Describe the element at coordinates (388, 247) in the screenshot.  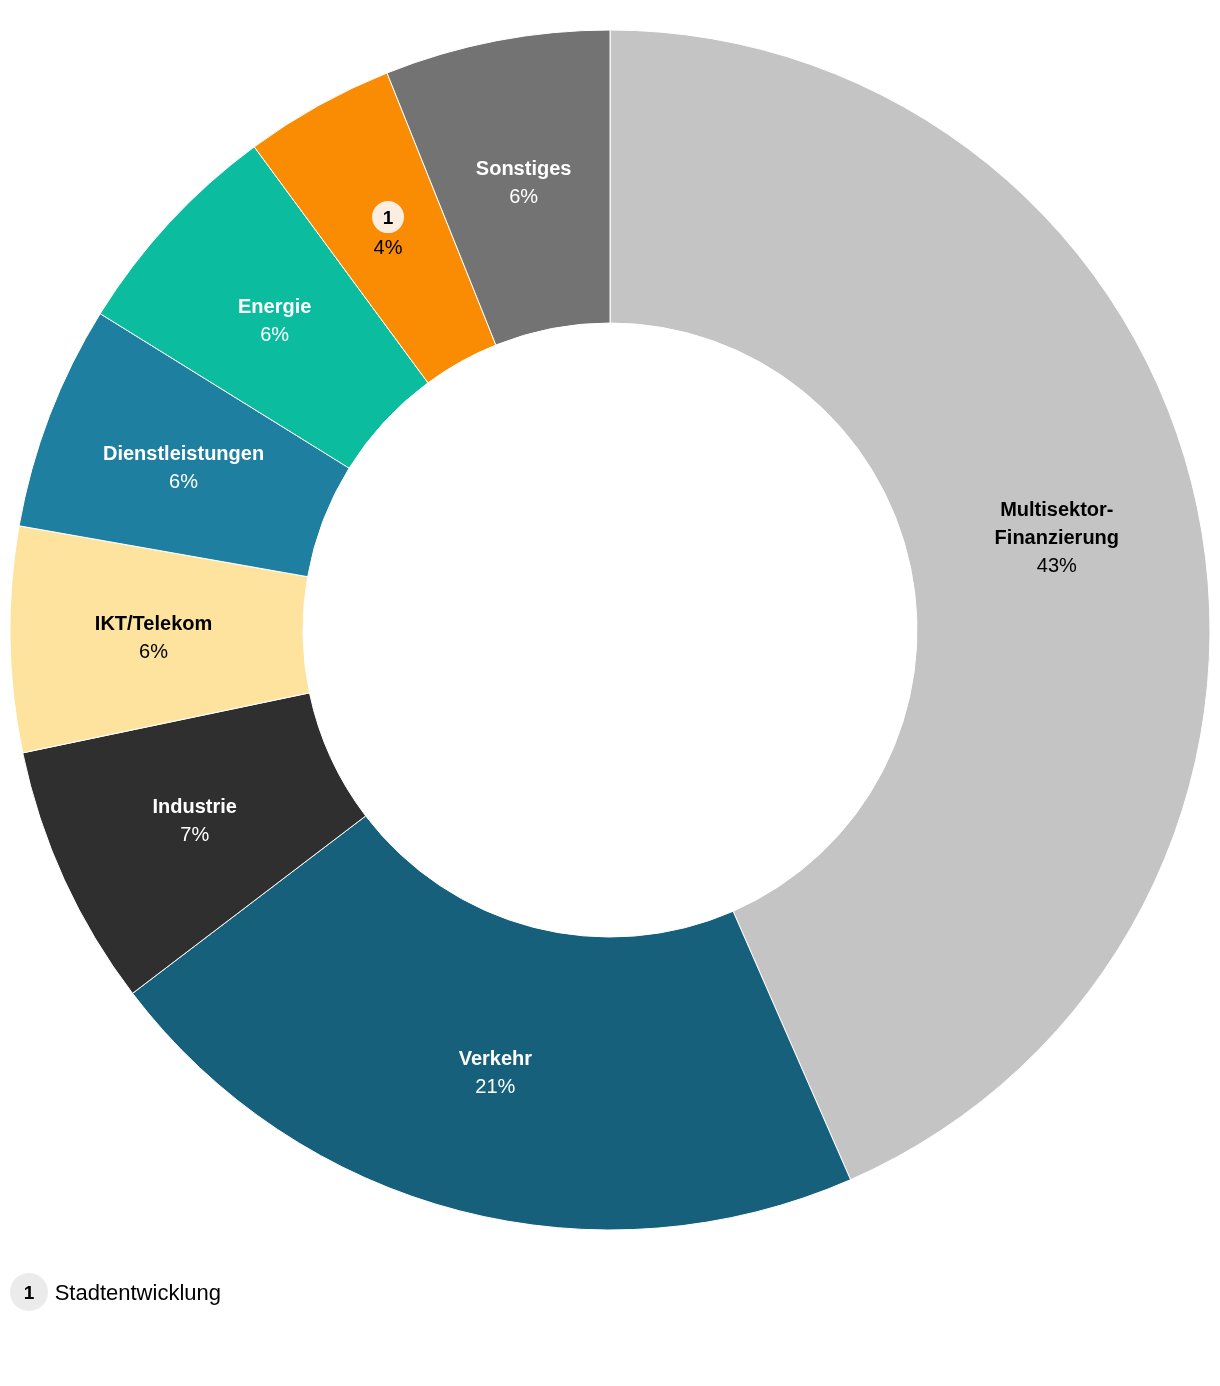
I see `data-label: 4%` at that location.